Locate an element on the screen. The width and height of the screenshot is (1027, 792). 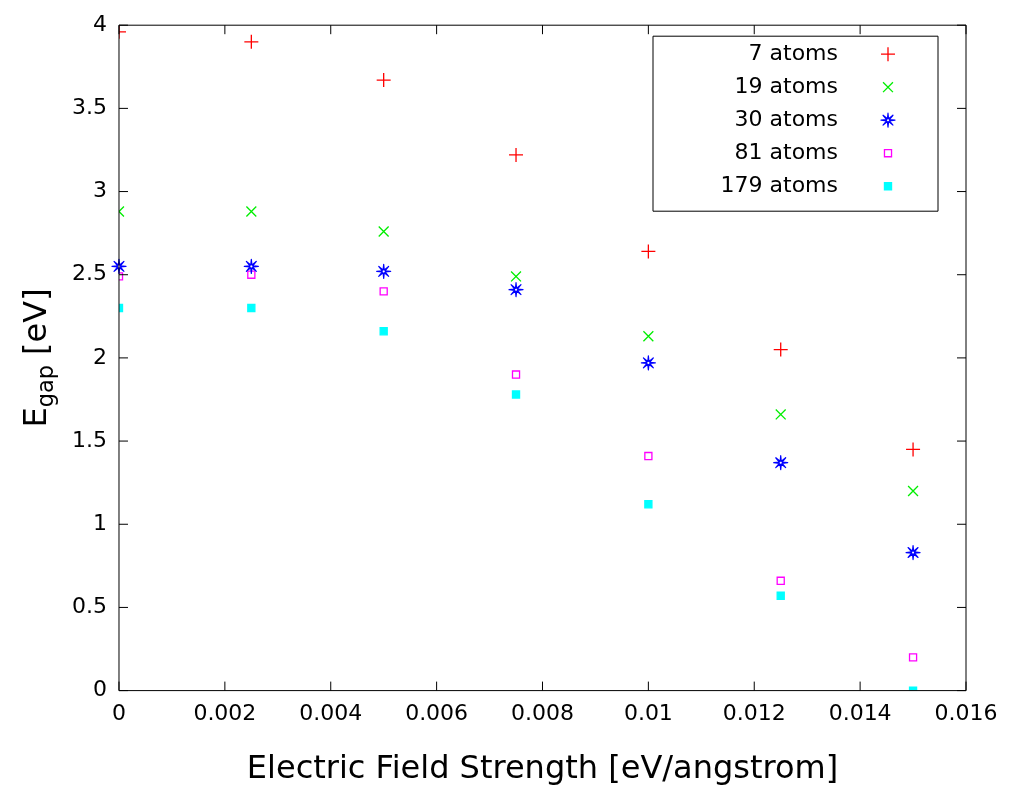
legend-label: 7 atoms is located at coordinates (793, 52).